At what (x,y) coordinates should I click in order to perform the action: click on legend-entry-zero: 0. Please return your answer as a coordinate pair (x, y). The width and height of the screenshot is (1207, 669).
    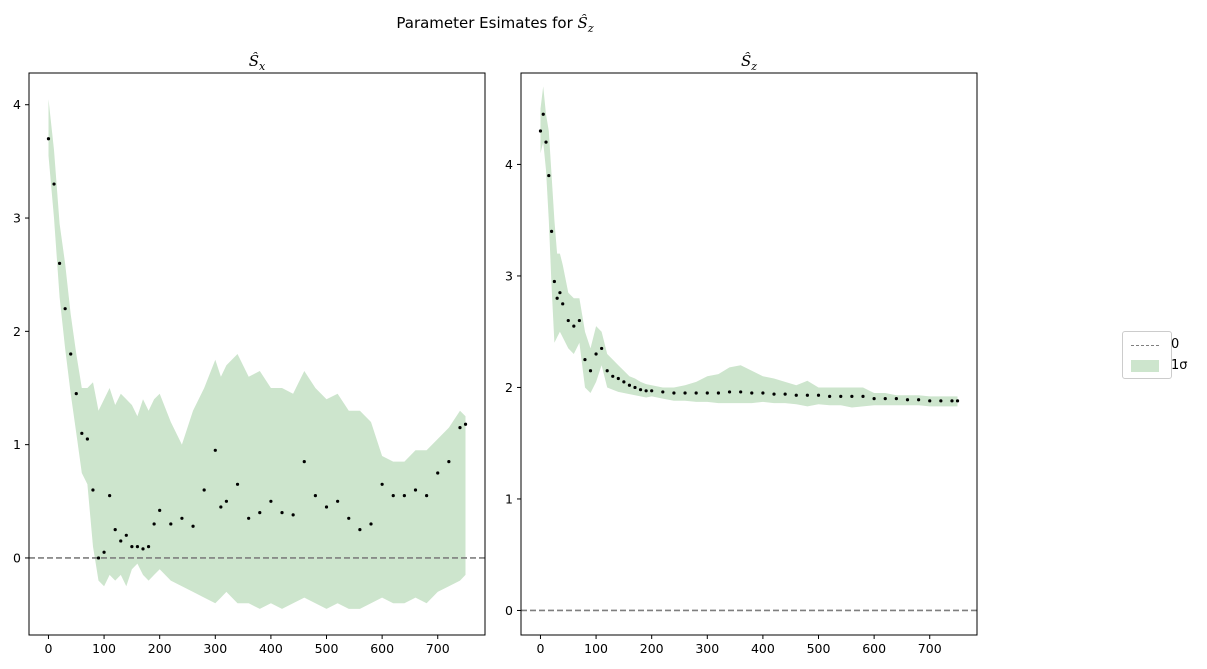
    Looking at the image, I should click on (1151, 345).